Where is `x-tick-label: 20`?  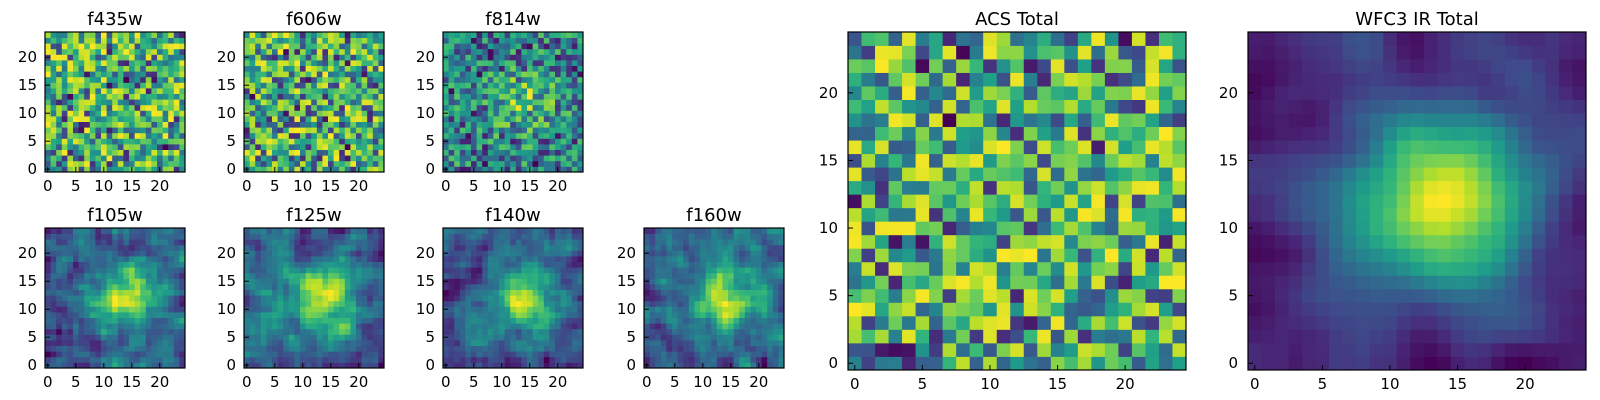 x-tick-label: 20 is located at coordinates (159, 186).